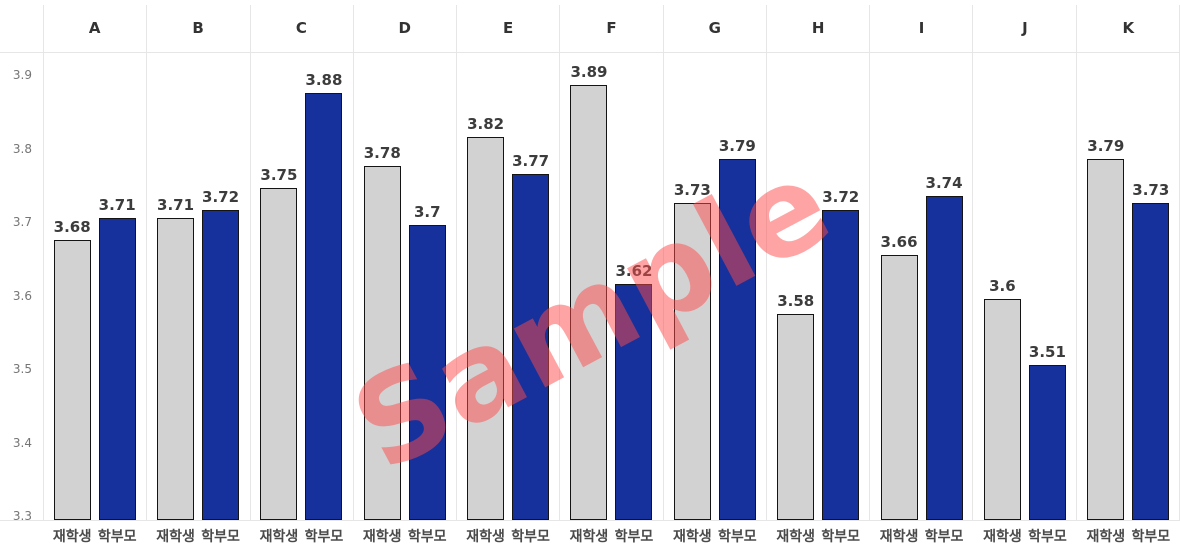  I want to click on bar-unit: 3.88, so click(323, 295).